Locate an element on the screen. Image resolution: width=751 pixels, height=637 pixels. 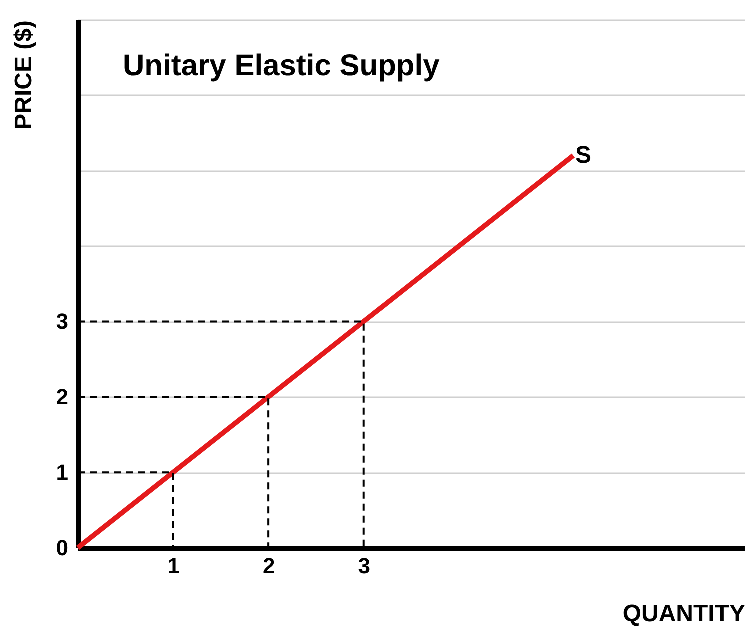
series-label: S is located at coordinates (583, 155).